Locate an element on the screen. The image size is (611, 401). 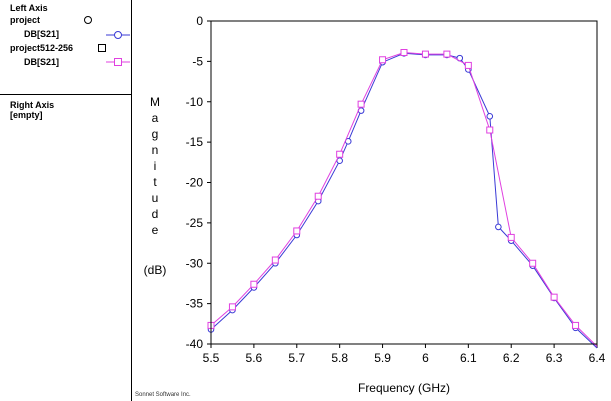
x-tick-label: 5.9 is located at coordinates (382, 358).